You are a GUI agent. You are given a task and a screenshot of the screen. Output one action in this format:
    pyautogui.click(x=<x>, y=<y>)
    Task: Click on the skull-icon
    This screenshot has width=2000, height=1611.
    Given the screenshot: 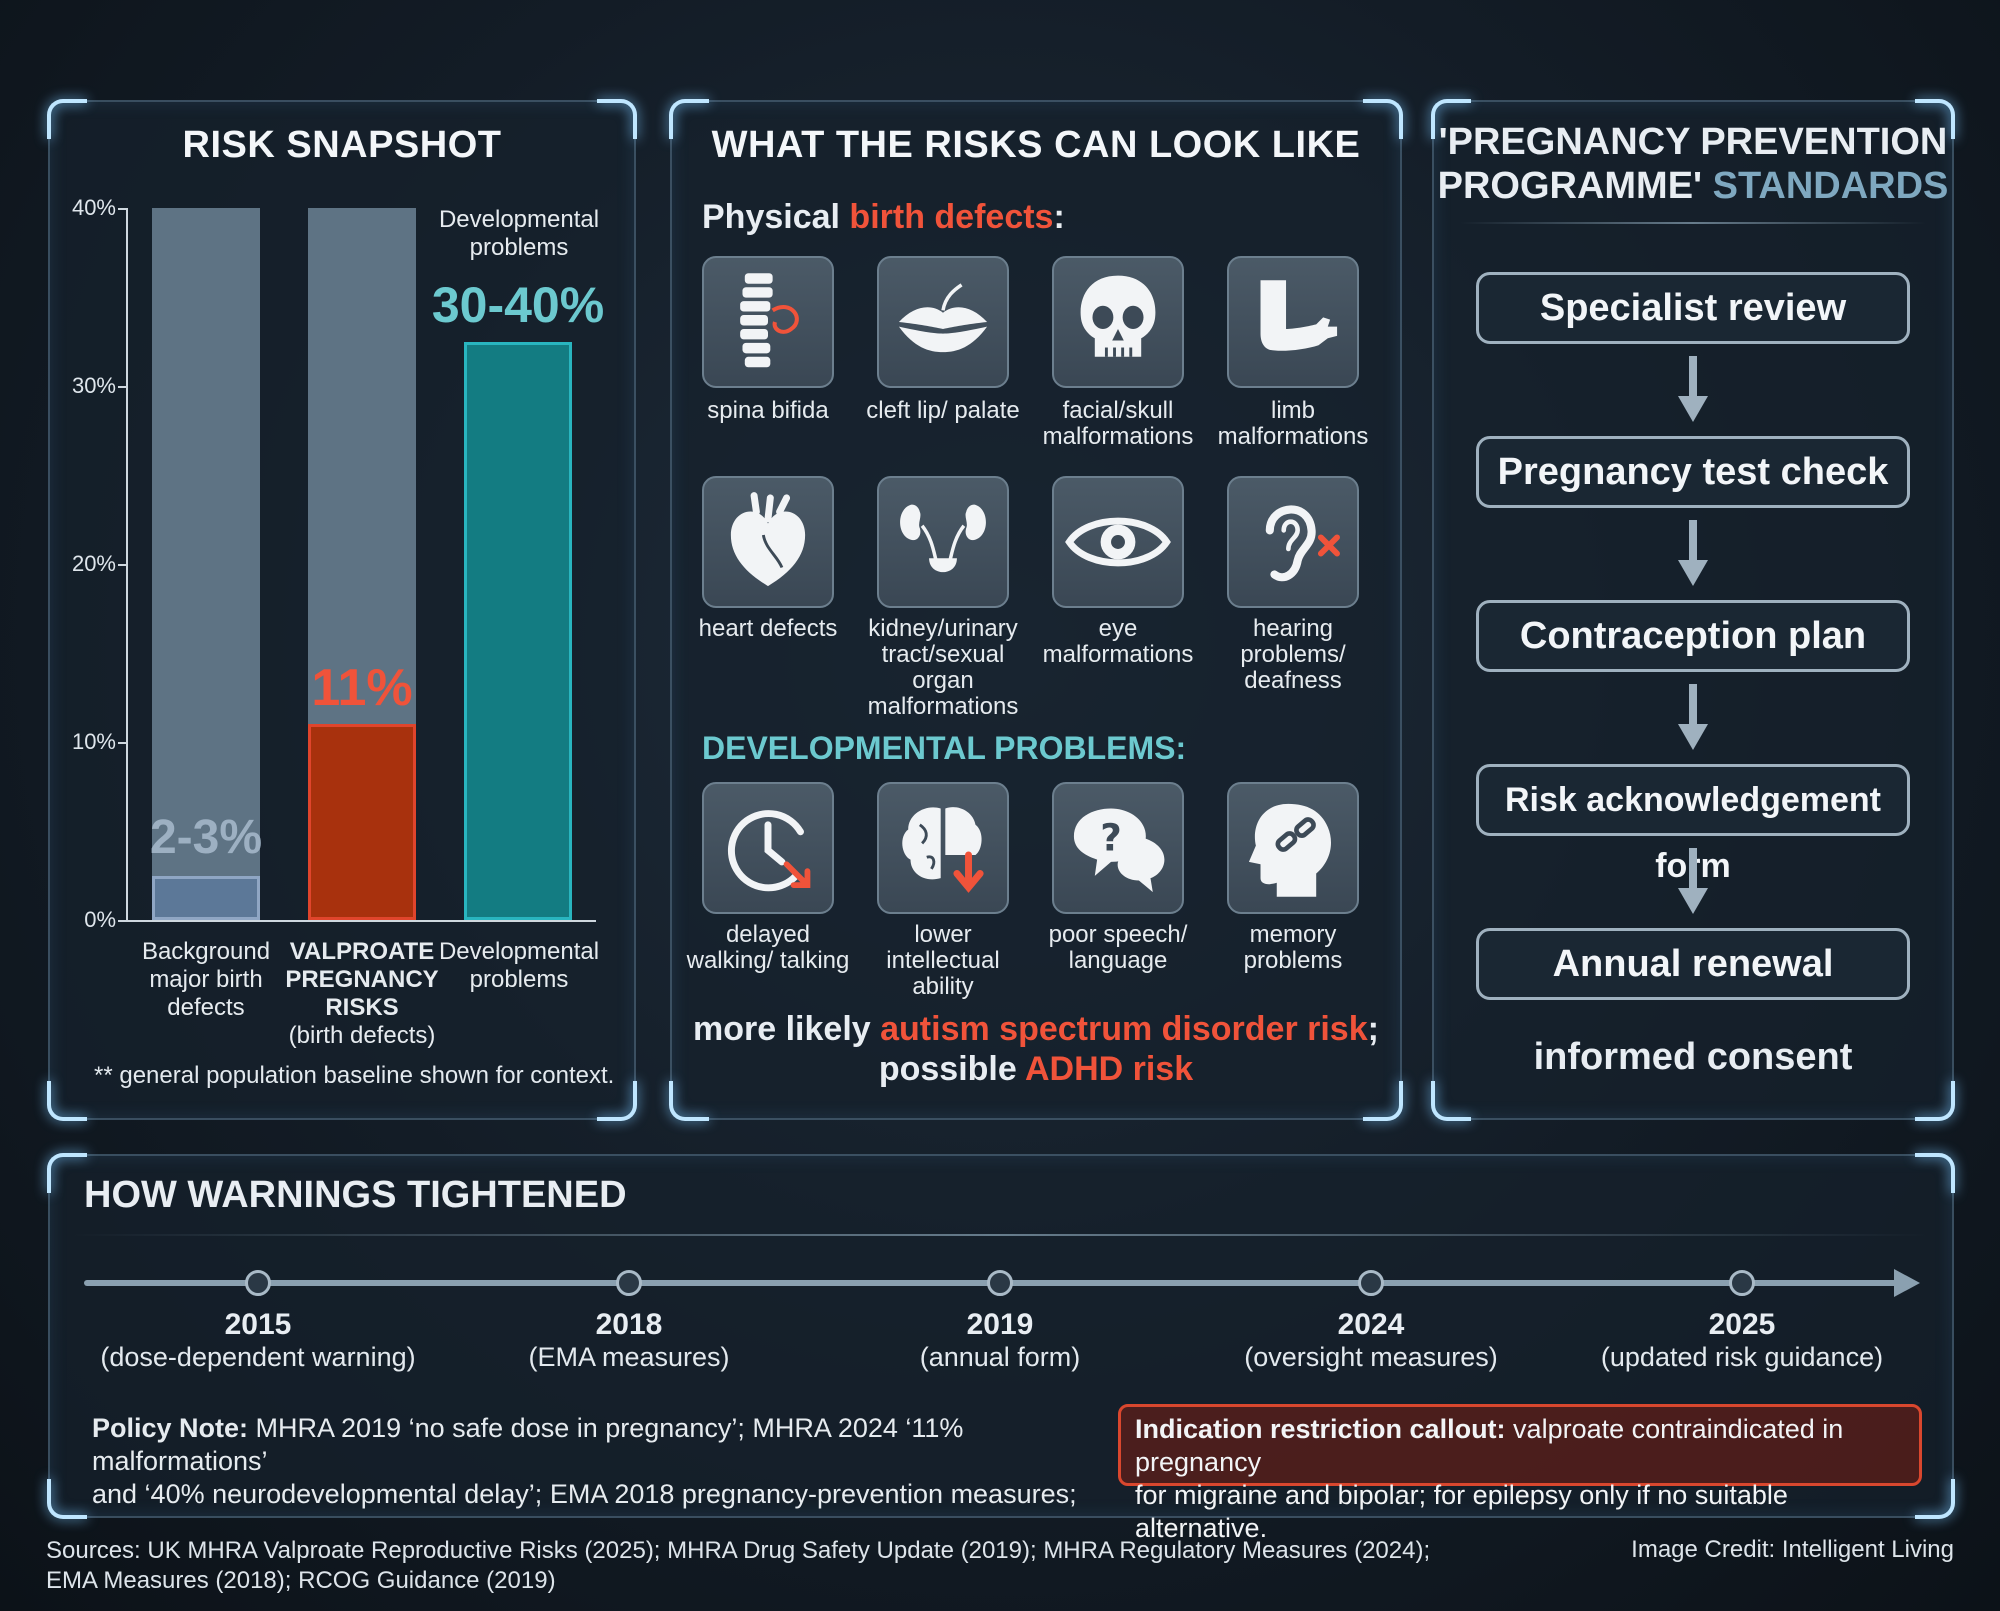 What is the action you would take?
    pyautogui.click(x=1118, y=322)
    